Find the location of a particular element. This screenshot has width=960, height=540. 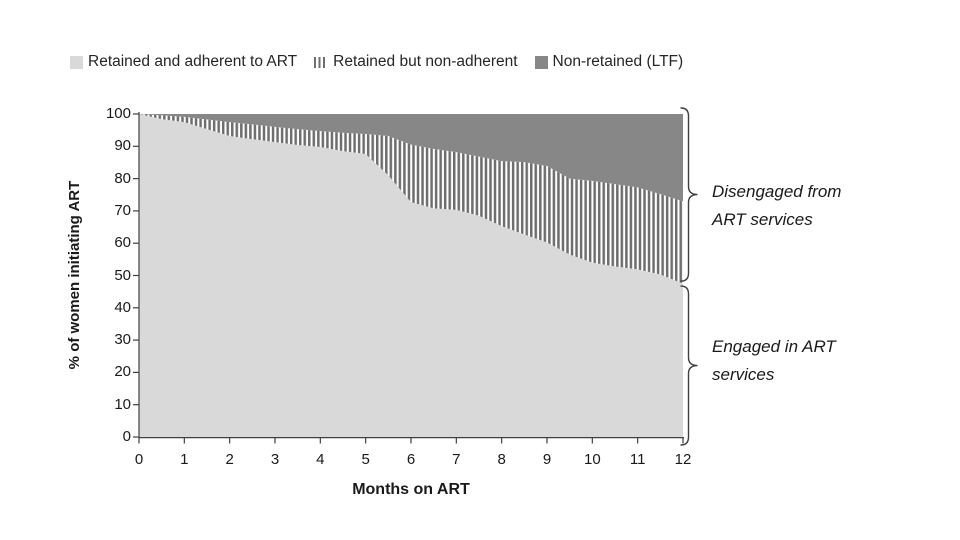

legend-item-adherent: Retained and adherent to ART is located at coordinates (183, 62).